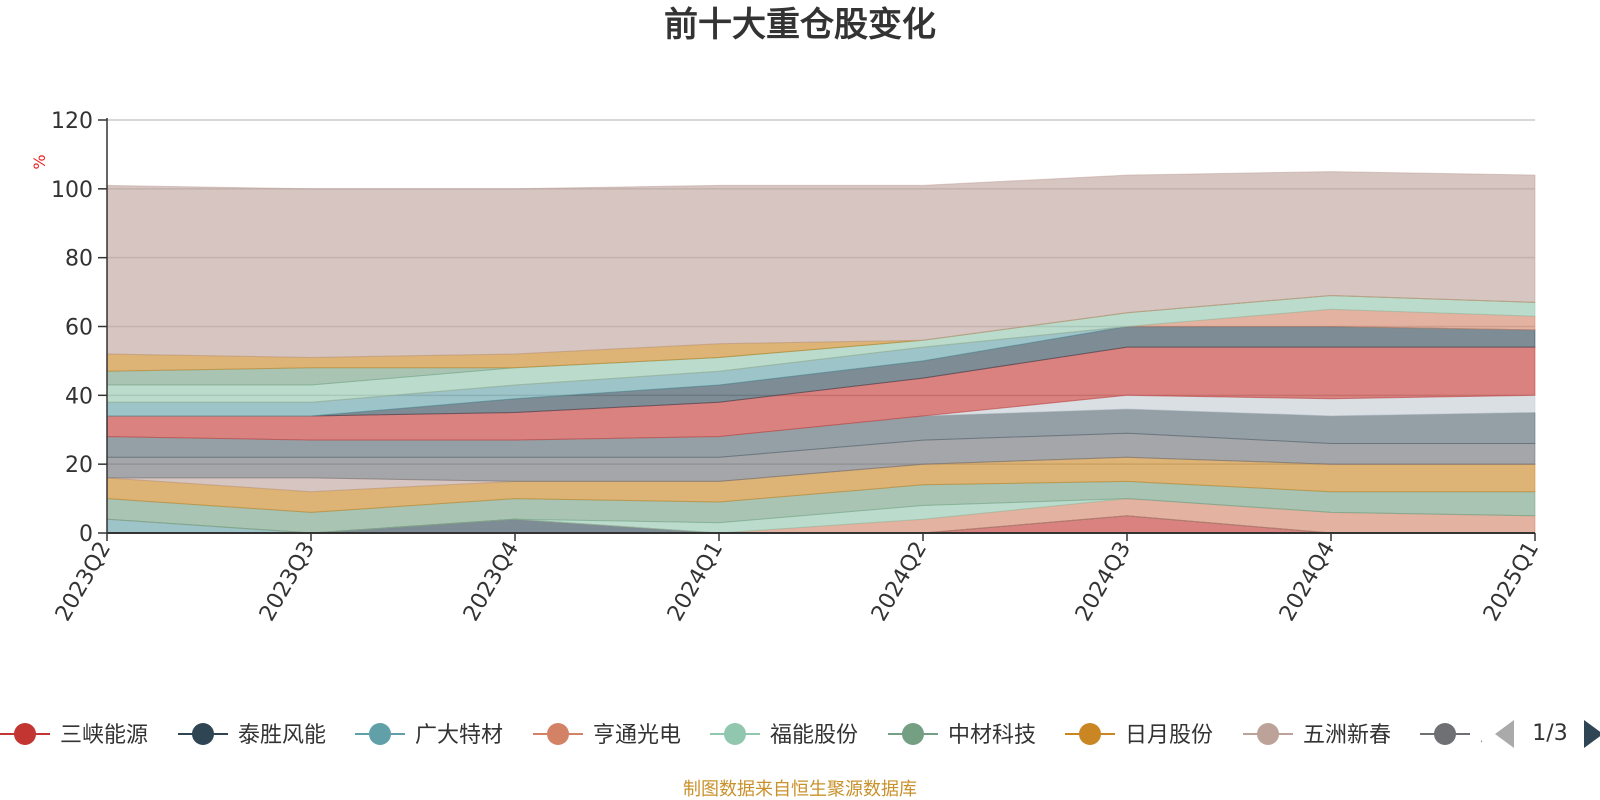 The image size is (1600, 800). I want to click on legend-item: 中材科技, so click(962, 735).